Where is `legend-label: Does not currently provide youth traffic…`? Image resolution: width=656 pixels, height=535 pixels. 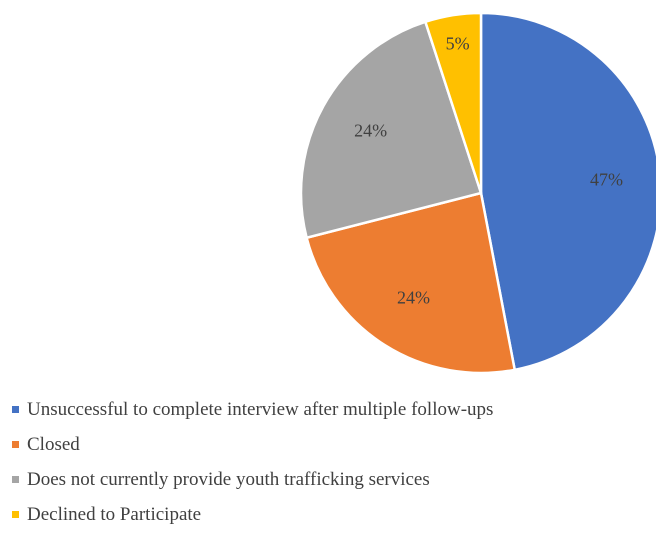 legend-label: Does not currently provide youth traffic… is located at coordinates (228, 479).